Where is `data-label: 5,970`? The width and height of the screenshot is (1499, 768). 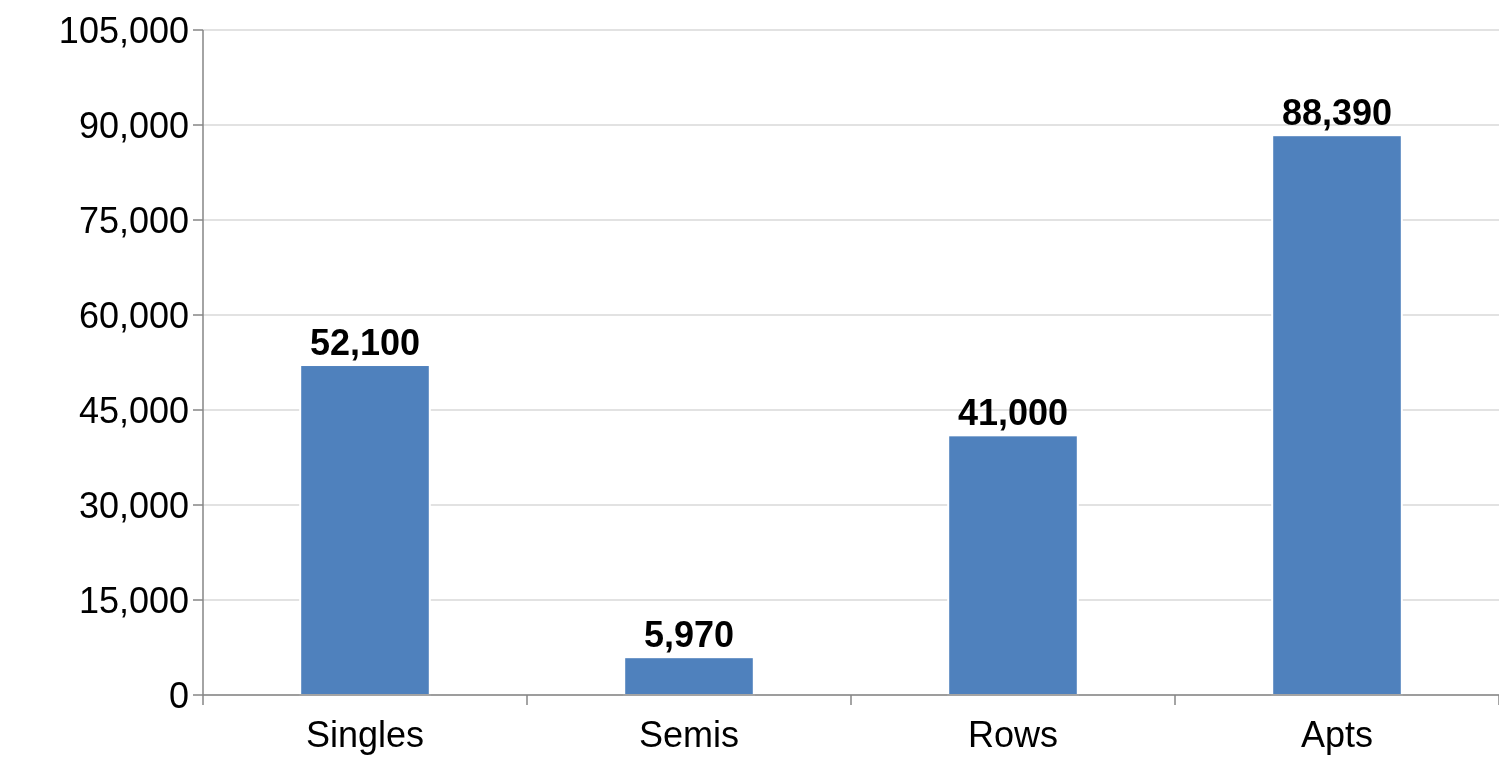 data-label: 5,970 is located at coordinates (689, 635).